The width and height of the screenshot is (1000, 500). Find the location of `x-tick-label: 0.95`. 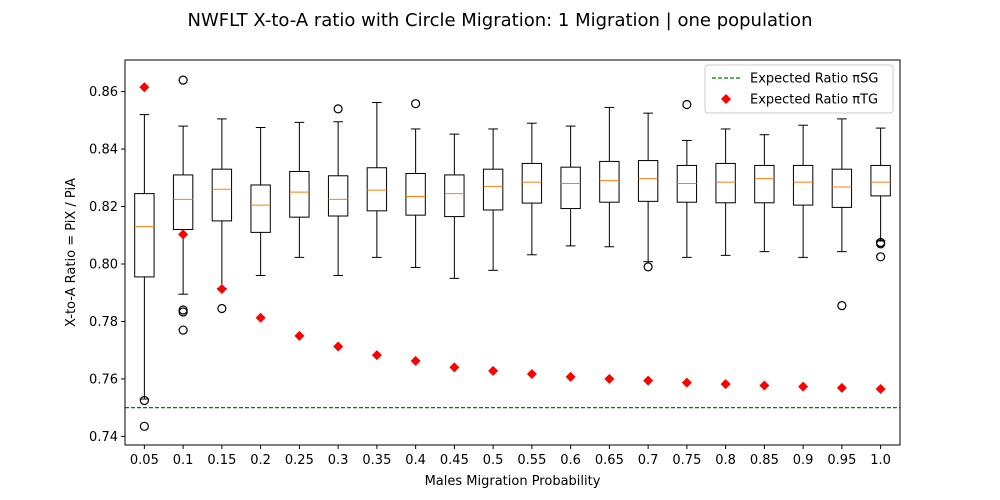

x-tick-label: 0.95 is located at coordinates (841, 460).